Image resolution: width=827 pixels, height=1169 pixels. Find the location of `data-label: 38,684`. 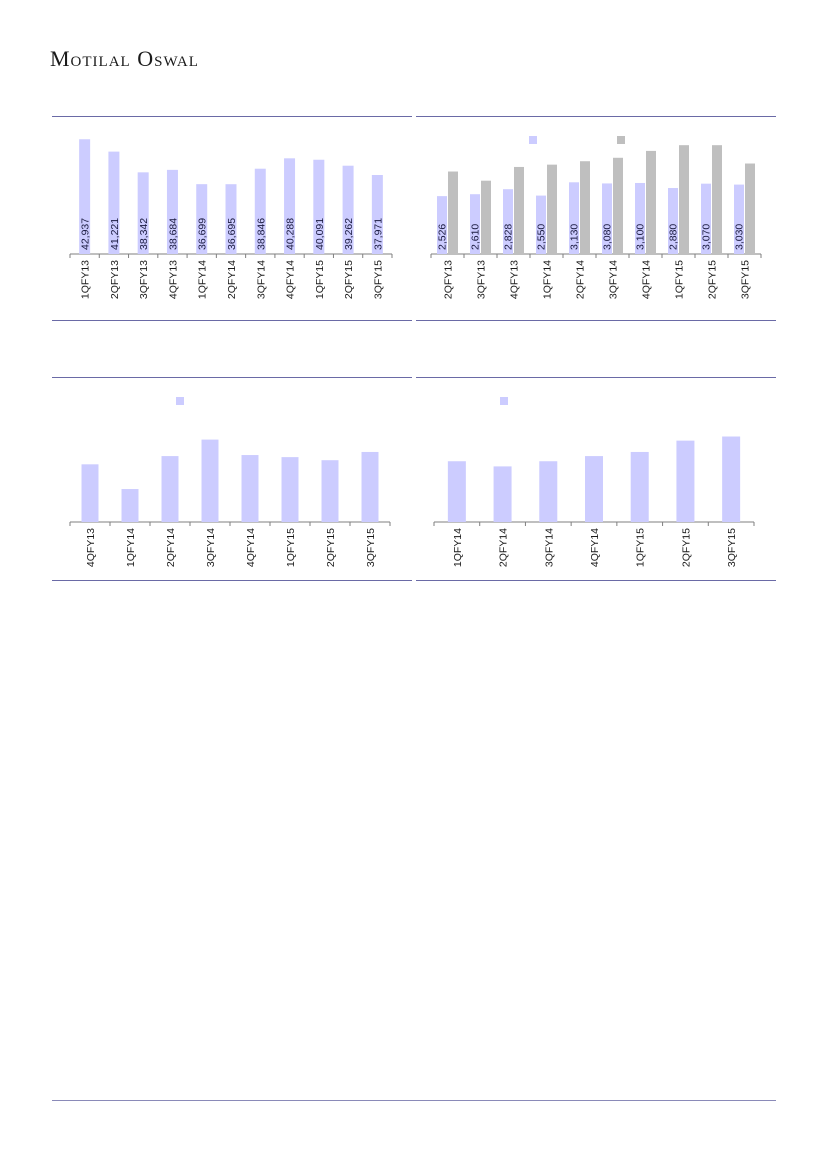

data-label: 38,684 is located at coordinates (173, 234).